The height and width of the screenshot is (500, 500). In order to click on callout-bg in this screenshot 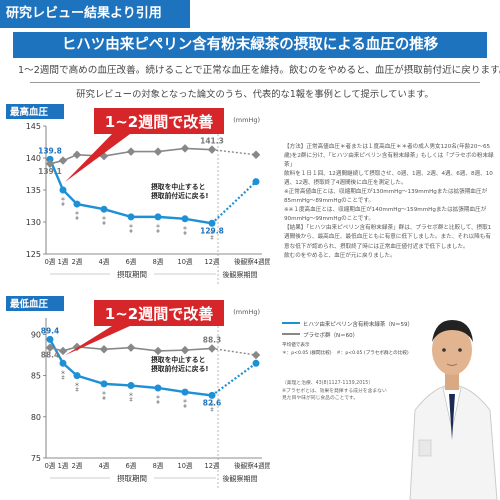, I will do `click(159, 313)`.